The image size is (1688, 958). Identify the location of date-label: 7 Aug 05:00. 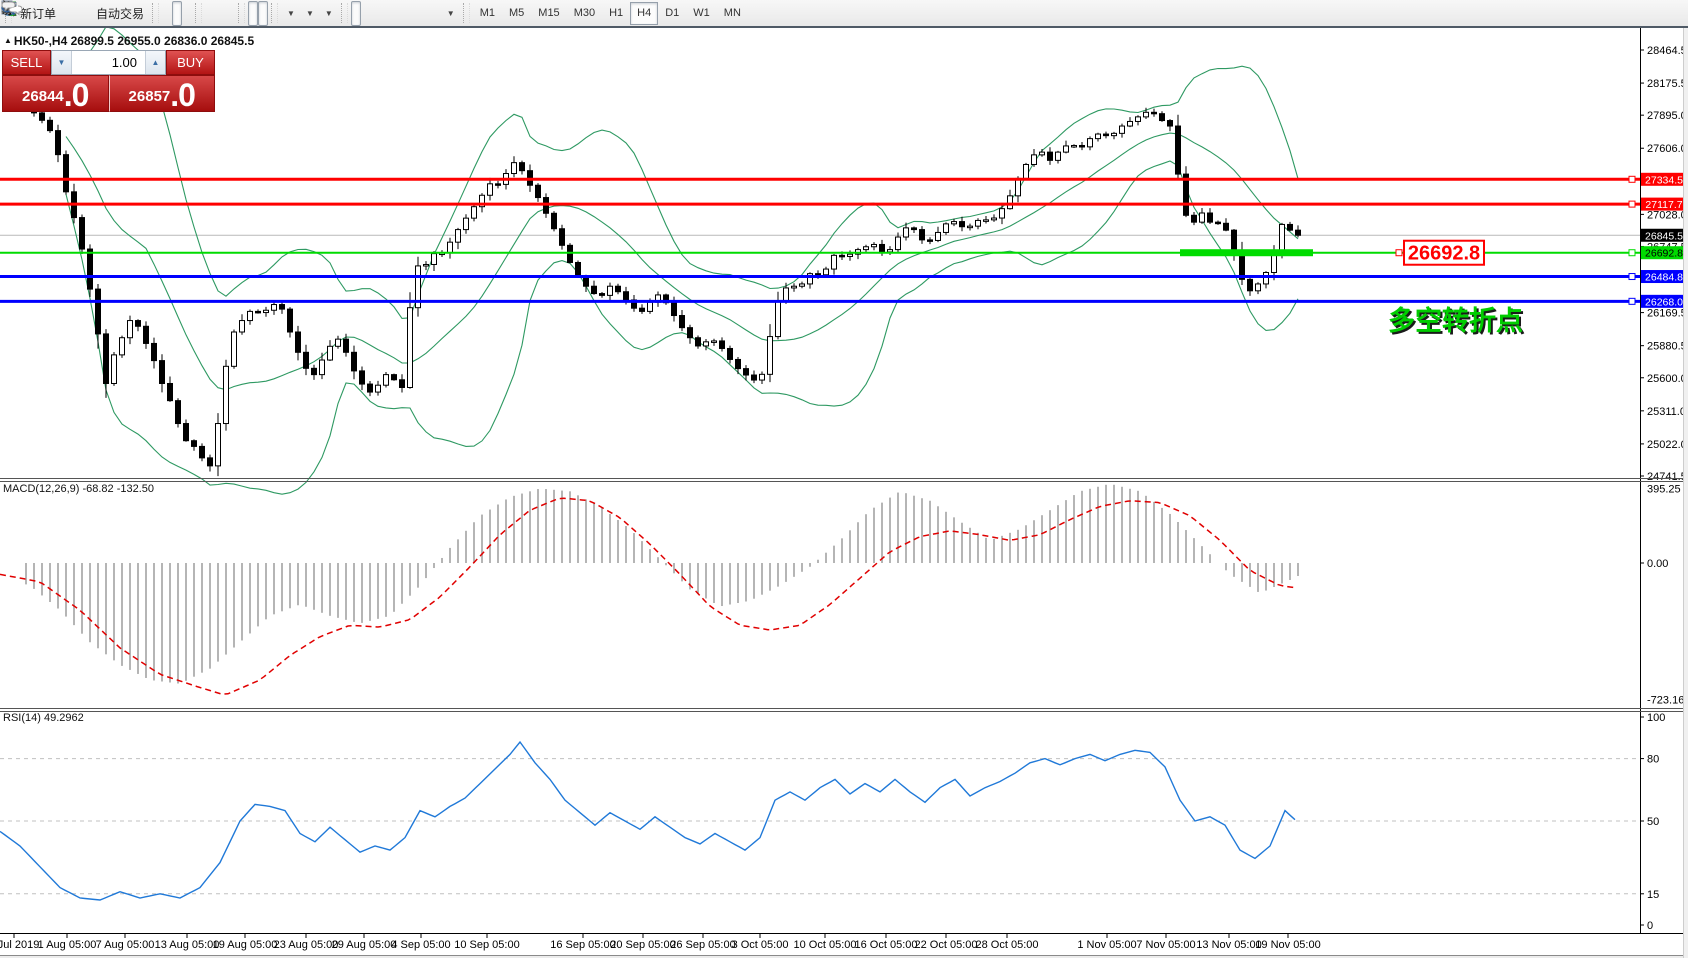
(125, 945).